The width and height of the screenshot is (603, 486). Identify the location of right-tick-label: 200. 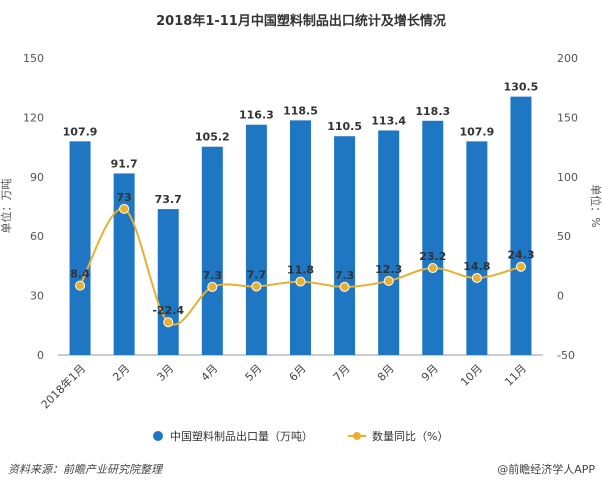
(567, 58).